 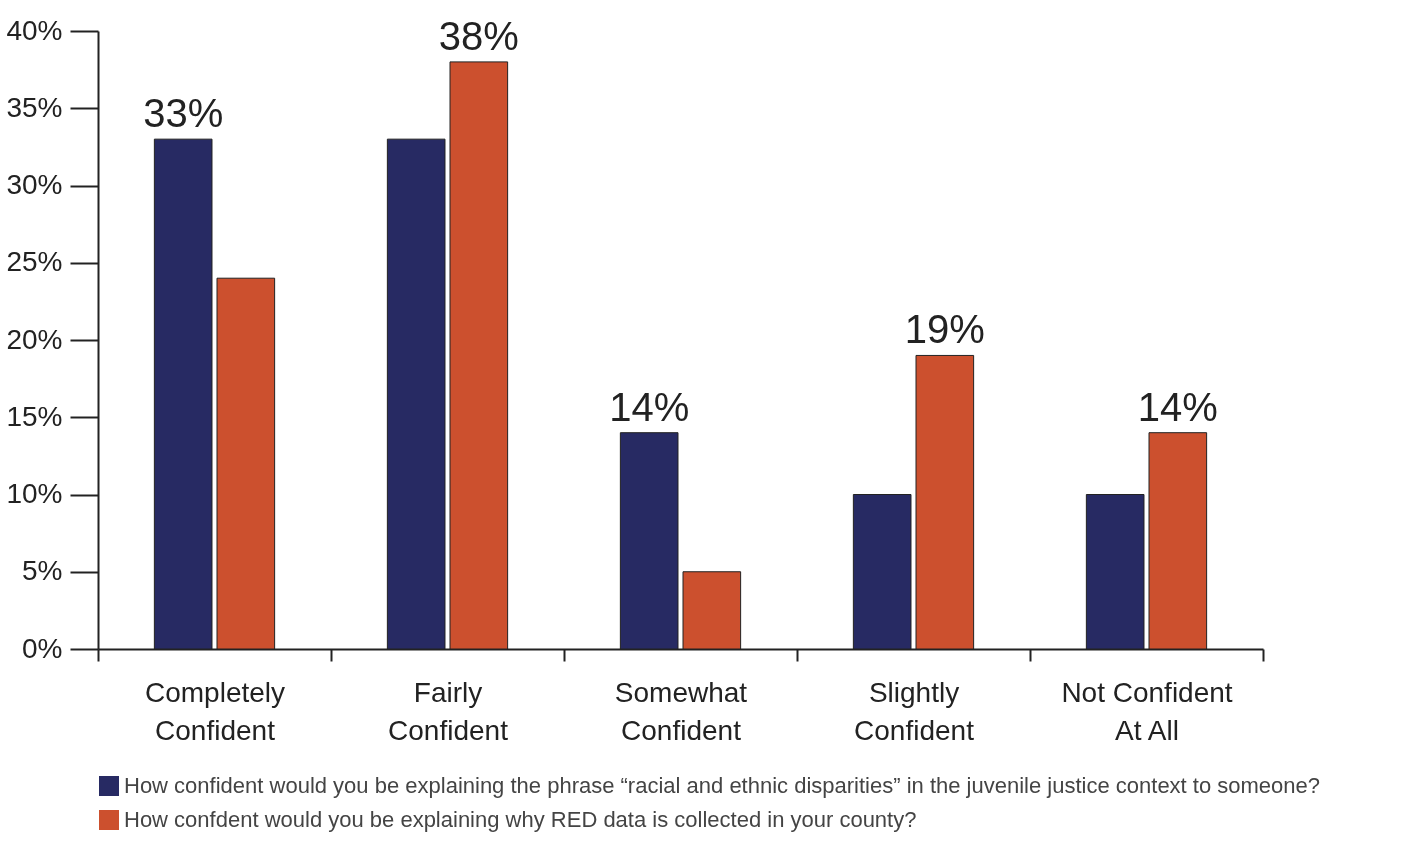 What do you see at coordinates (34, 107) in the screenshot?
I see `y-tick-label: 35%` at bounding box center [34, 107].